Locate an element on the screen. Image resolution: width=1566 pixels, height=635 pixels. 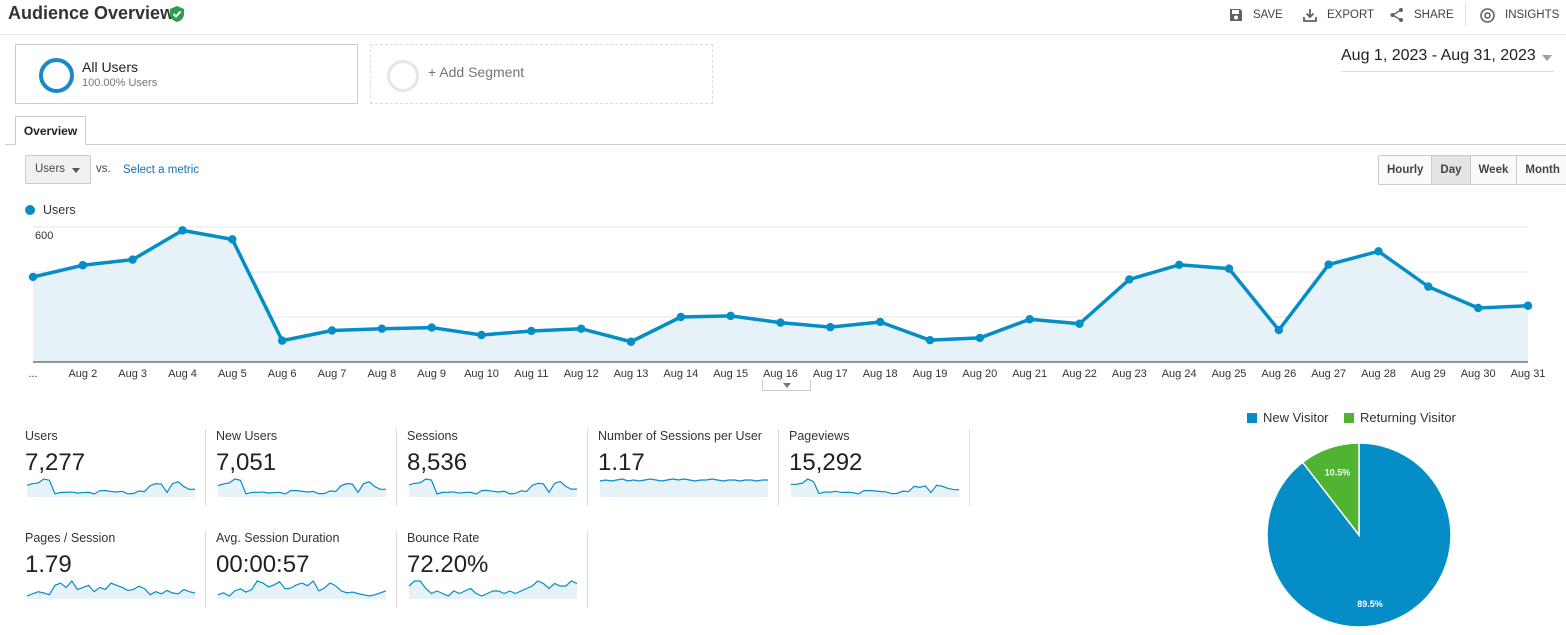
y-tick-label: 600 is located at coordinates (44, 236).